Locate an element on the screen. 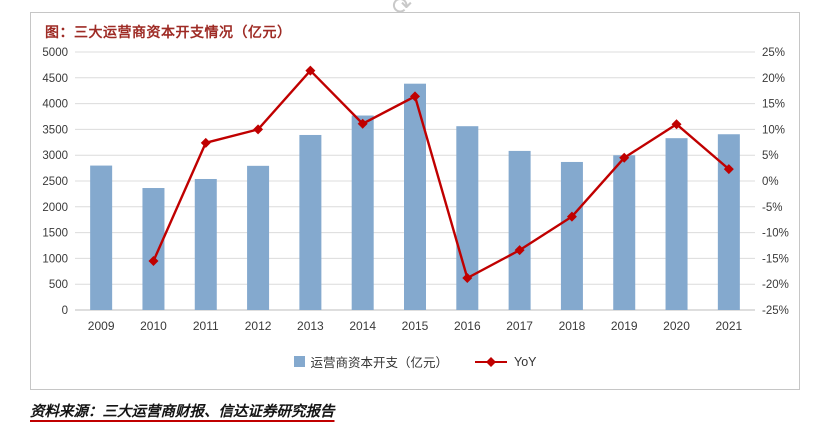  svg-text: 2018 is located at coordinates (572, 326).